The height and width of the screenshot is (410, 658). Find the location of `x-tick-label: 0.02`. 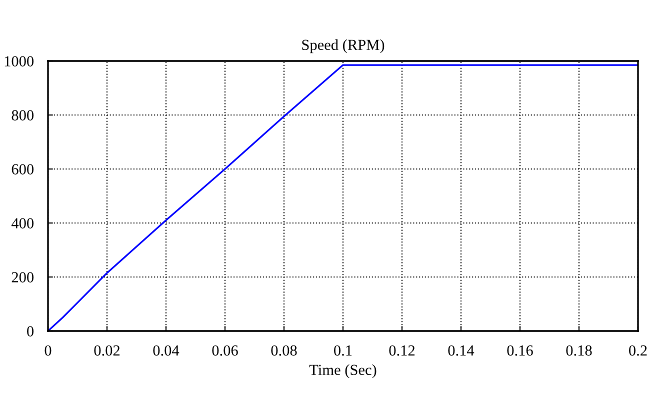

x-tick-label: 0.02 is located at coordinates (107, 350).